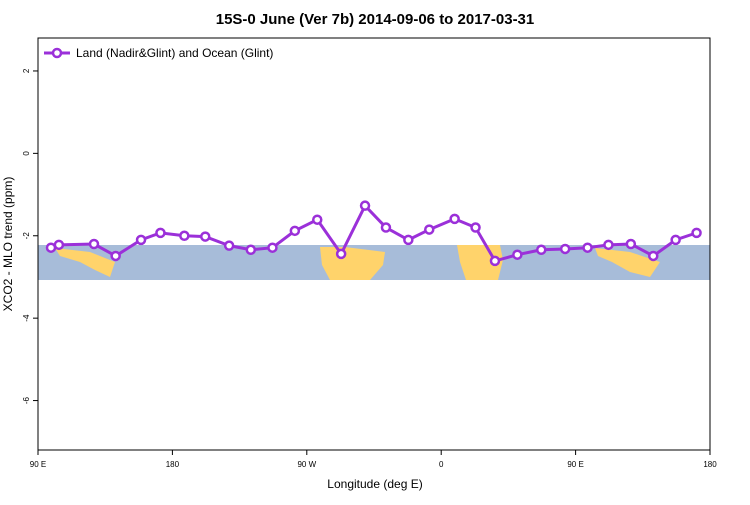 Image resolution: width=750 pixels, height=505 pixels. What do you see at coordinates (174, 53) in the screenshot?
I see `legend-label: Land (Nadir&Glint) and Ocean (Glint)` at bounding box center [174, 53].